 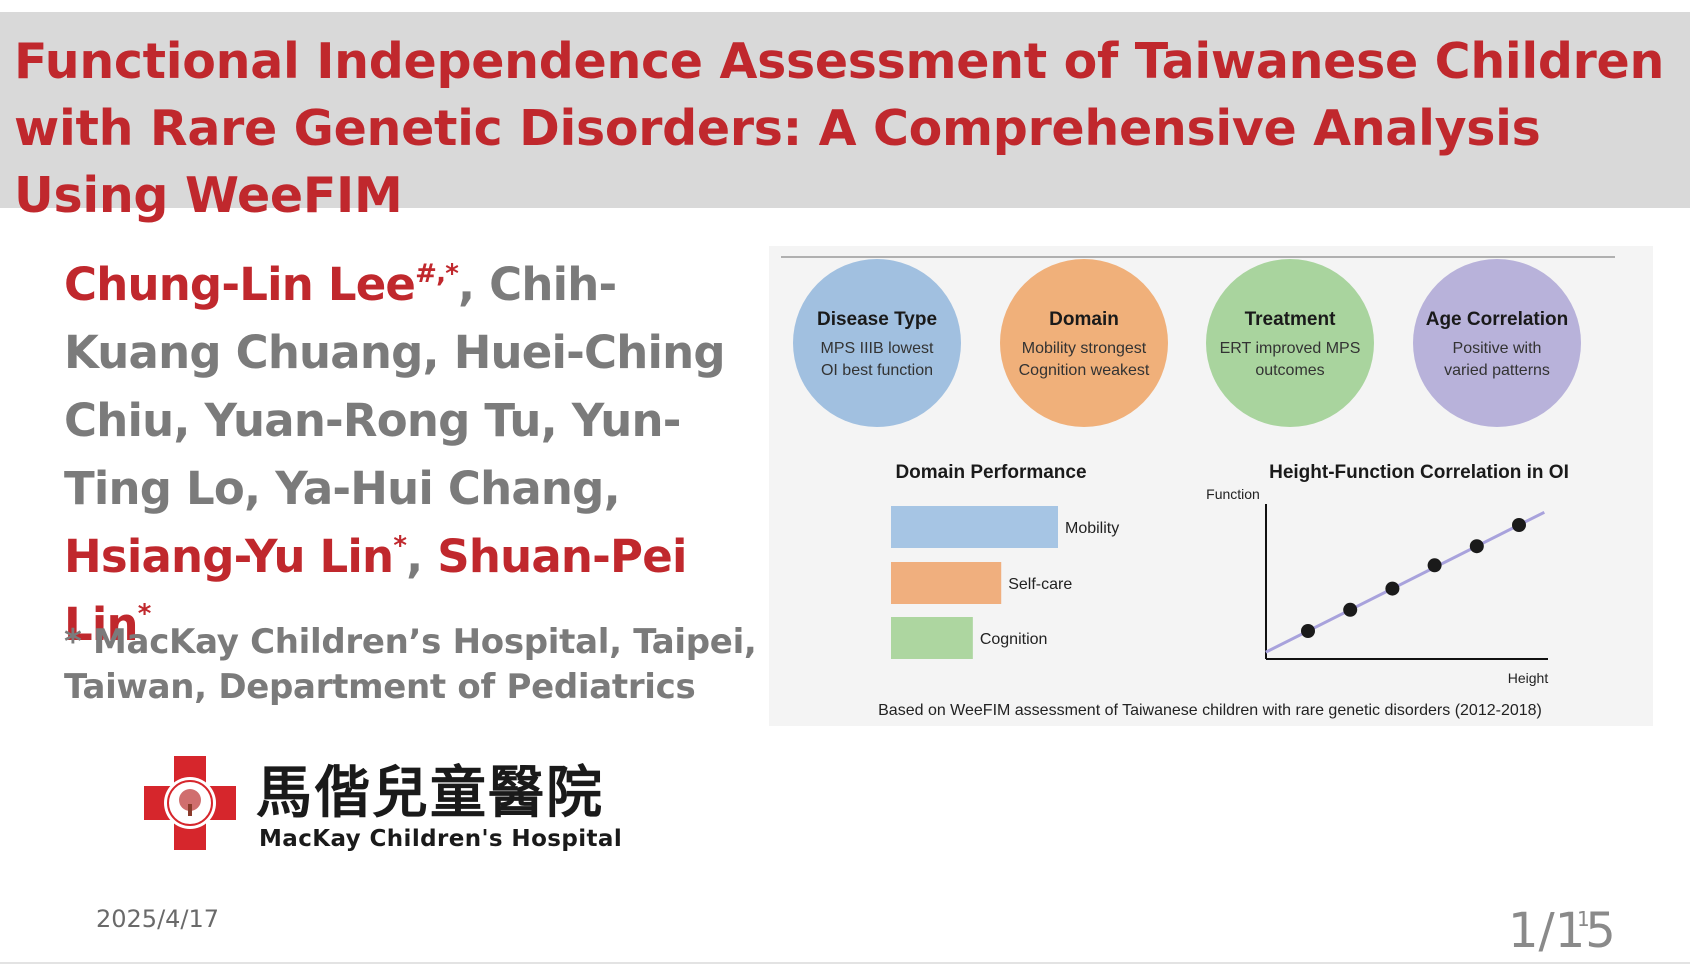 What do you see at coordinates (1233, 494) in the screenshot?
I see `y-axis-label: Function` at bounding box center [1233, 494].